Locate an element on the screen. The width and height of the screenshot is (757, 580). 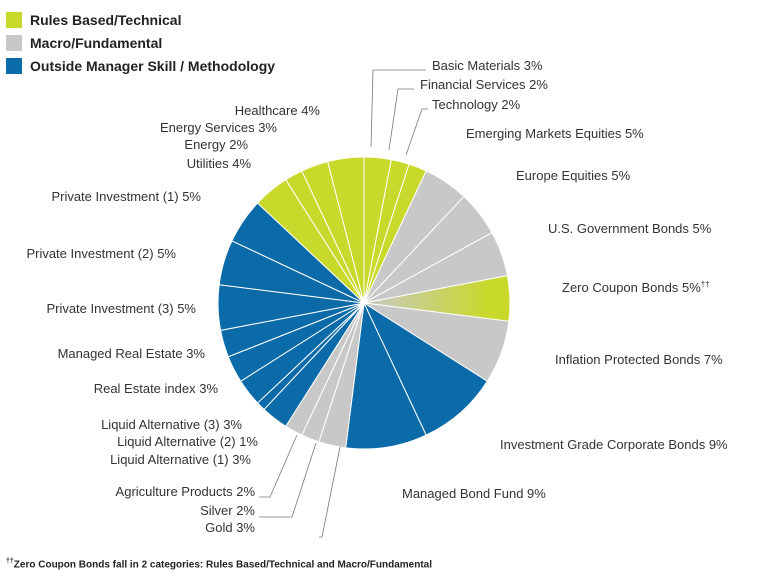
slice-label: Europe Equities 5% is located at coordinates (573, 175).